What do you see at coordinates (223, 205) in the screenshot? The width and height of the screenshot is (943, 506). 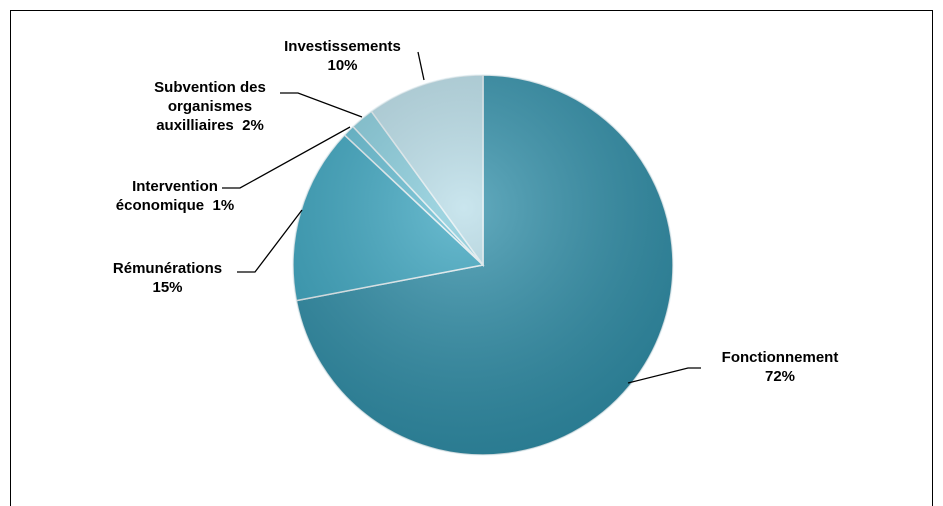 I see `value-label: 1%` at bounding box center [223, 205].